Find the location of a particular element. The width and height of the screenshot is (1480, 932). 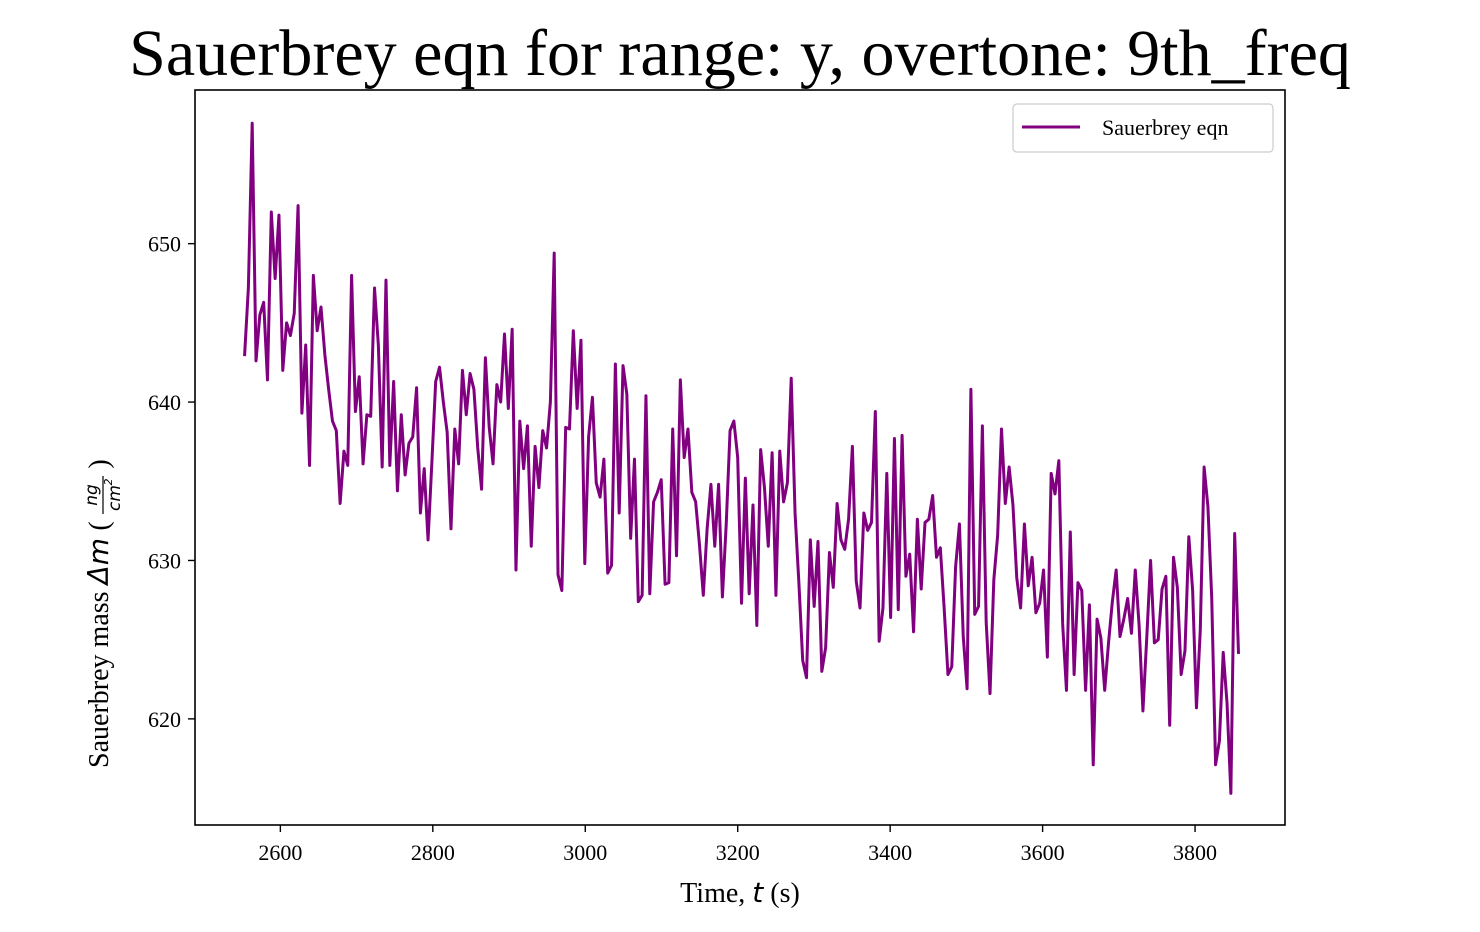

svg-text: Sauerbrey mass Δm is located at coordinates (98, 653).